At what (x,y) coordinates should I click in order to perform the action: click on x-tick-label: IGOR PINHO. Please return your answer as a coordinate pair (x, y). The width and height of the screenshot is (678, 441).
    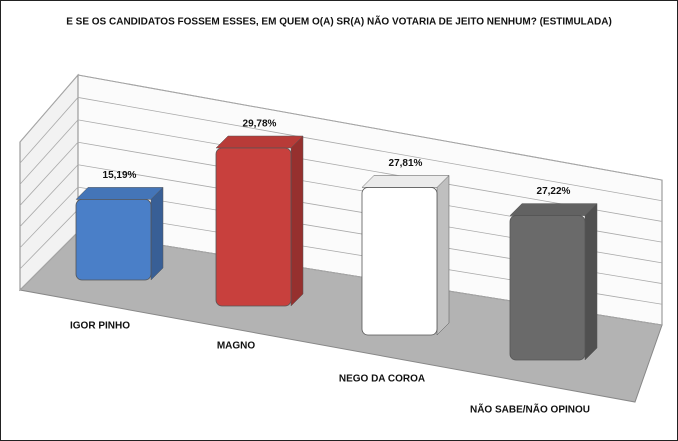
    Looking at the image, I should click on (100, 326).